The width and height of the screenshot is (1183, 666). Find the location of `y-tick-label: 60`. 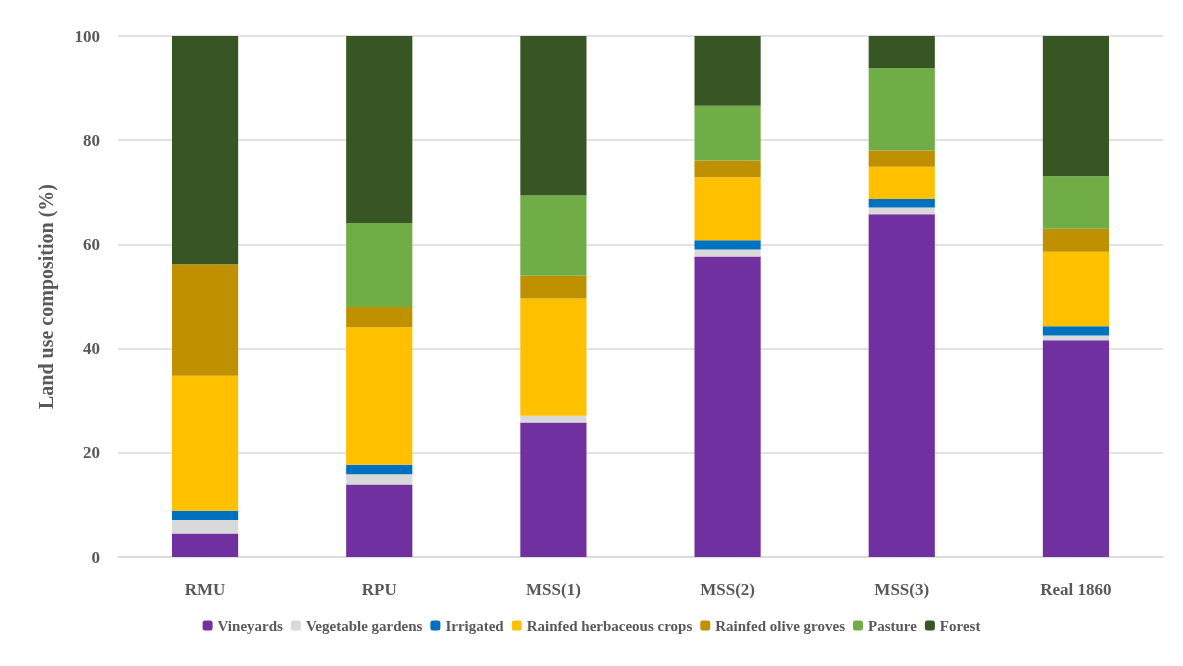

y-tick-label: 60 is located at coordinates (91, 244).